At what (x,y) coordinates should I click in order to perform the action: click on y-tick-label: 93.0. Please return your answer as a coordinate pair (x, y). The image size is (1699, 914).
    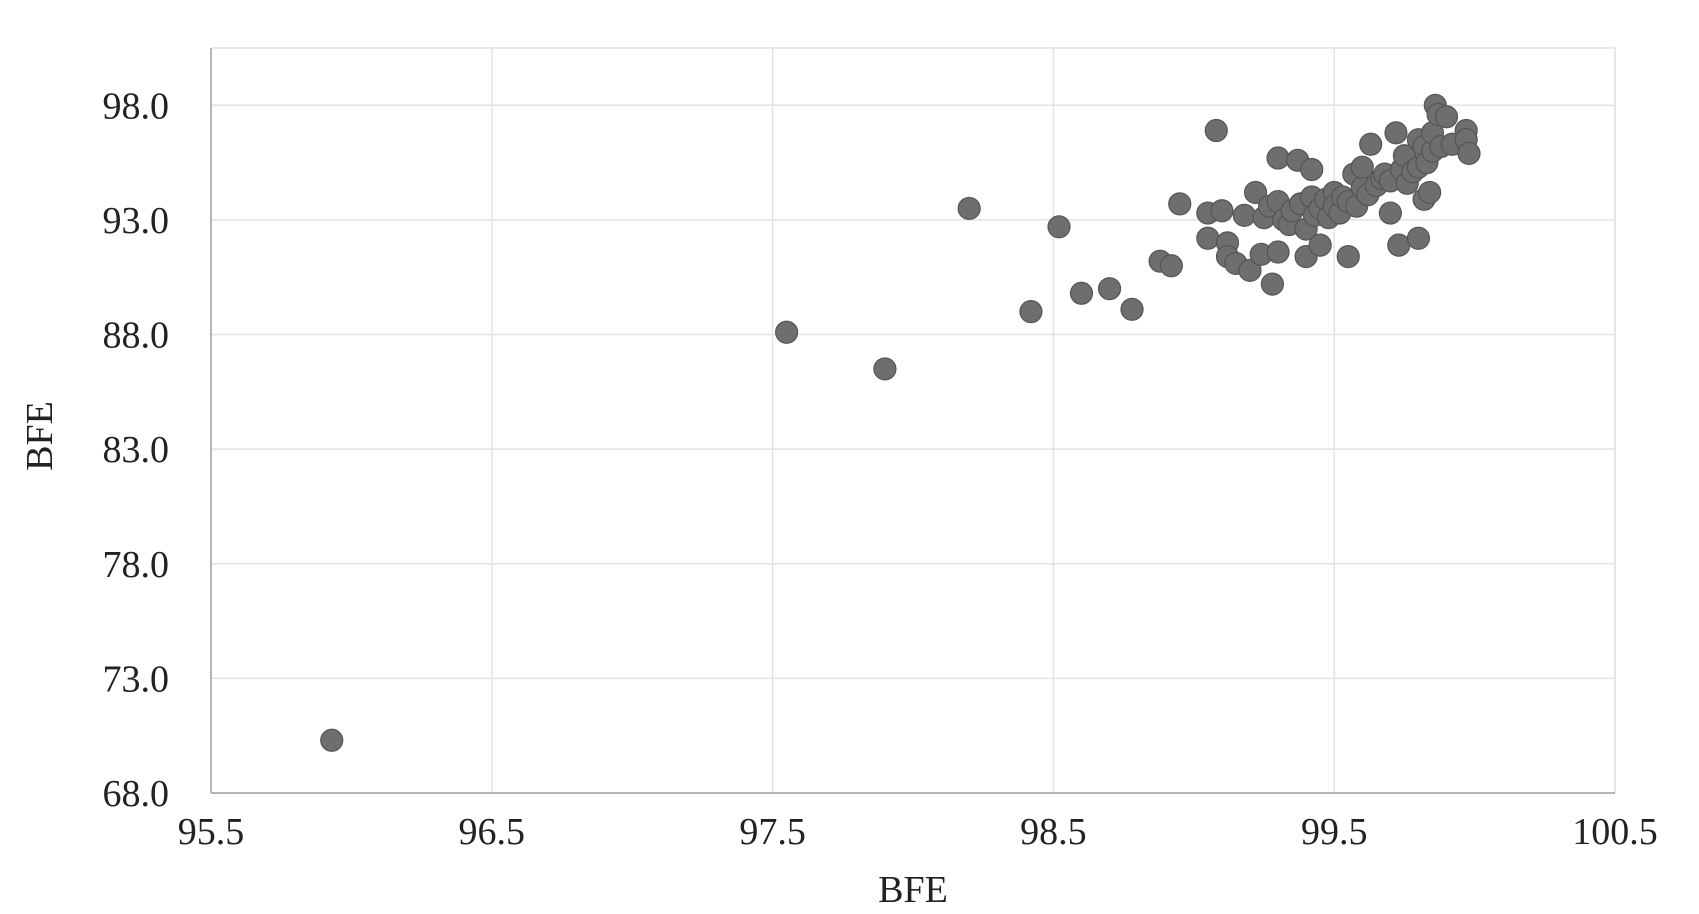
    Looking at the image, I should click on (136, 221).